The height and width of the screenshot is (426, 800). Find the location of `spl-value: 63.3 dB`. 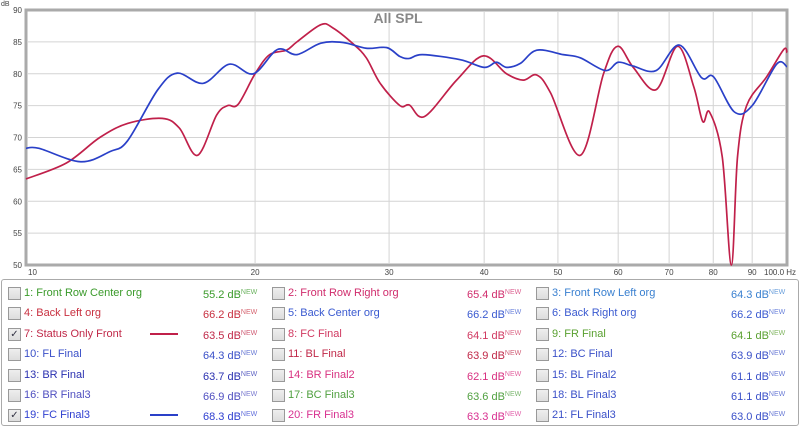

spl-value: 63.3 dB is located at coordinates (486, 417).